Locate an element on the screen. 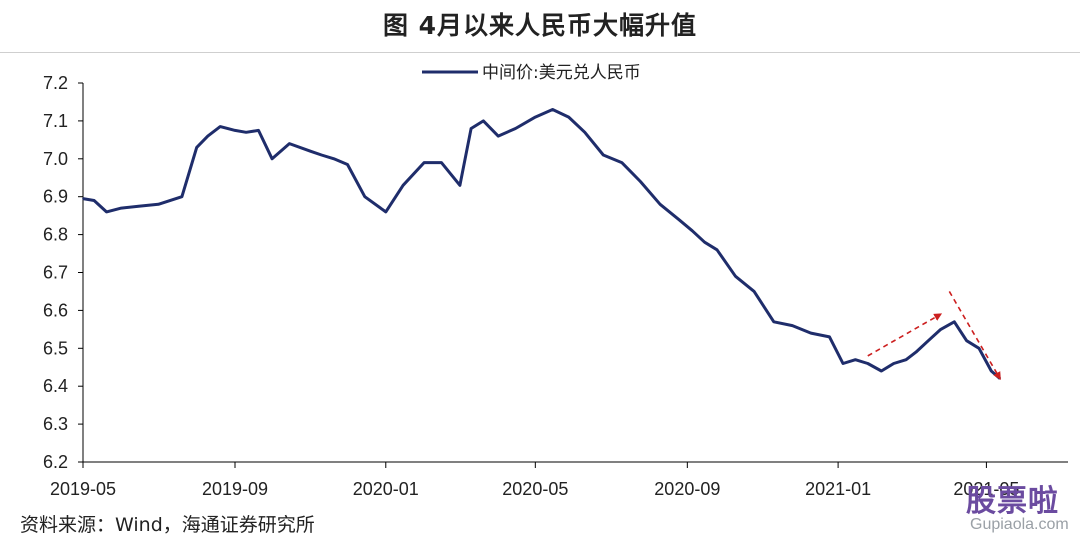 The image size is (1080, 543). y-tick-label: 6.3 is located at coordinates (55, 424).